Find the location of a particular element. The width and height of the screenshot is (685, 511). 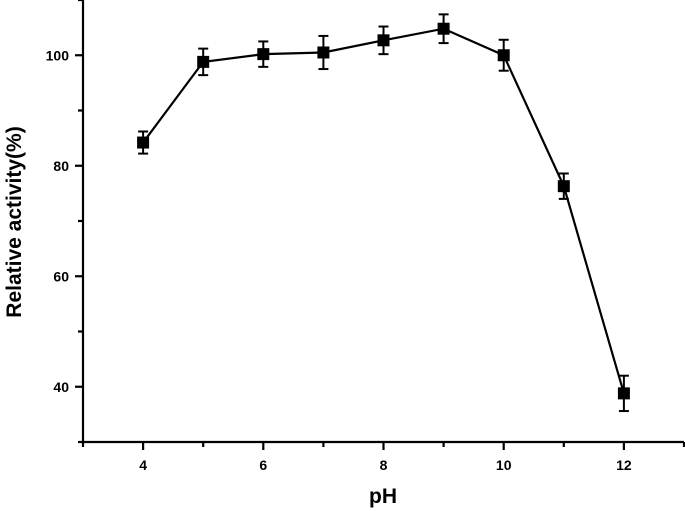

x-axis-title: pH is located at coordinates (383, 496).